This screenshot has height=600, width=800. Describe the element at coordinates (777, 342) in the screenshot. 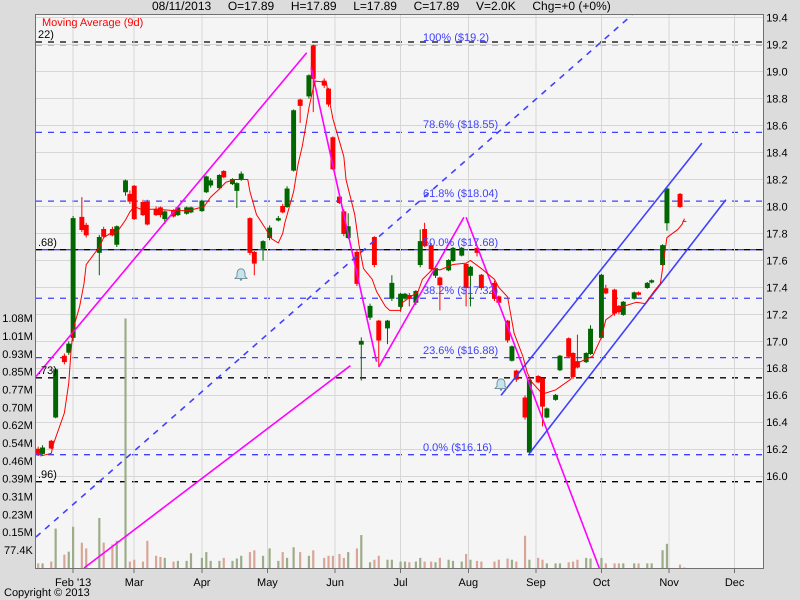

I see `y-tick-label: 17.0` at that location.